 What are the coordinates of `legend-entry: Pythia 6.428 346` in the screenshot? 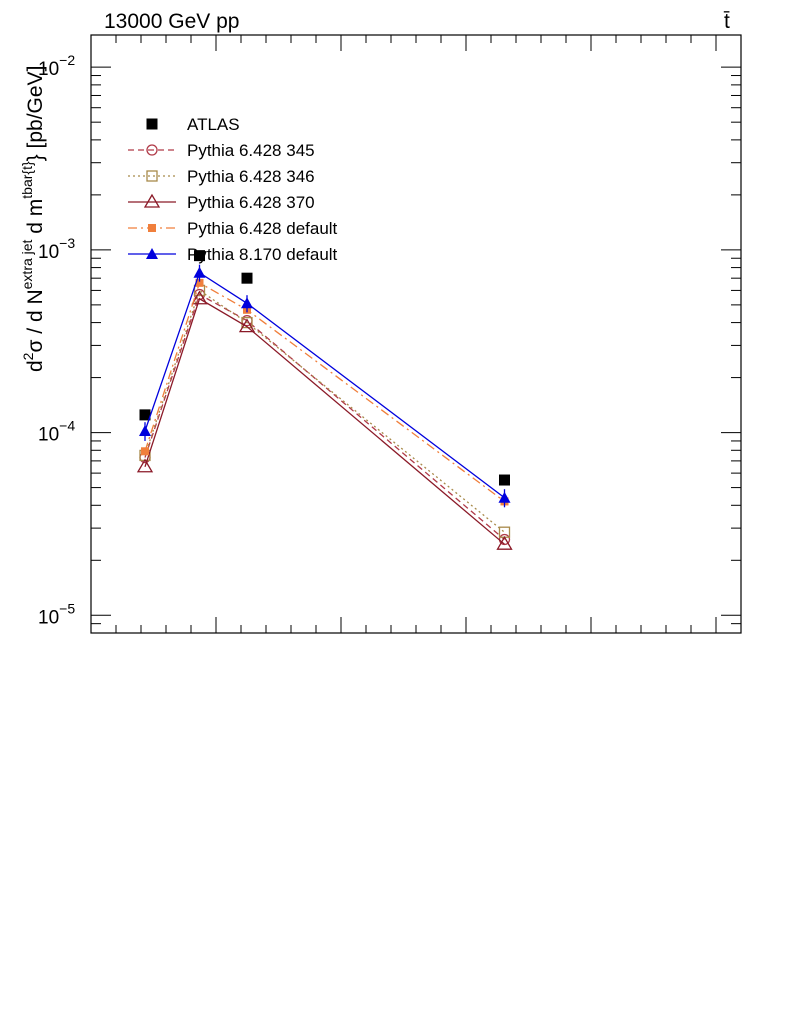 It's located at (221, 176).